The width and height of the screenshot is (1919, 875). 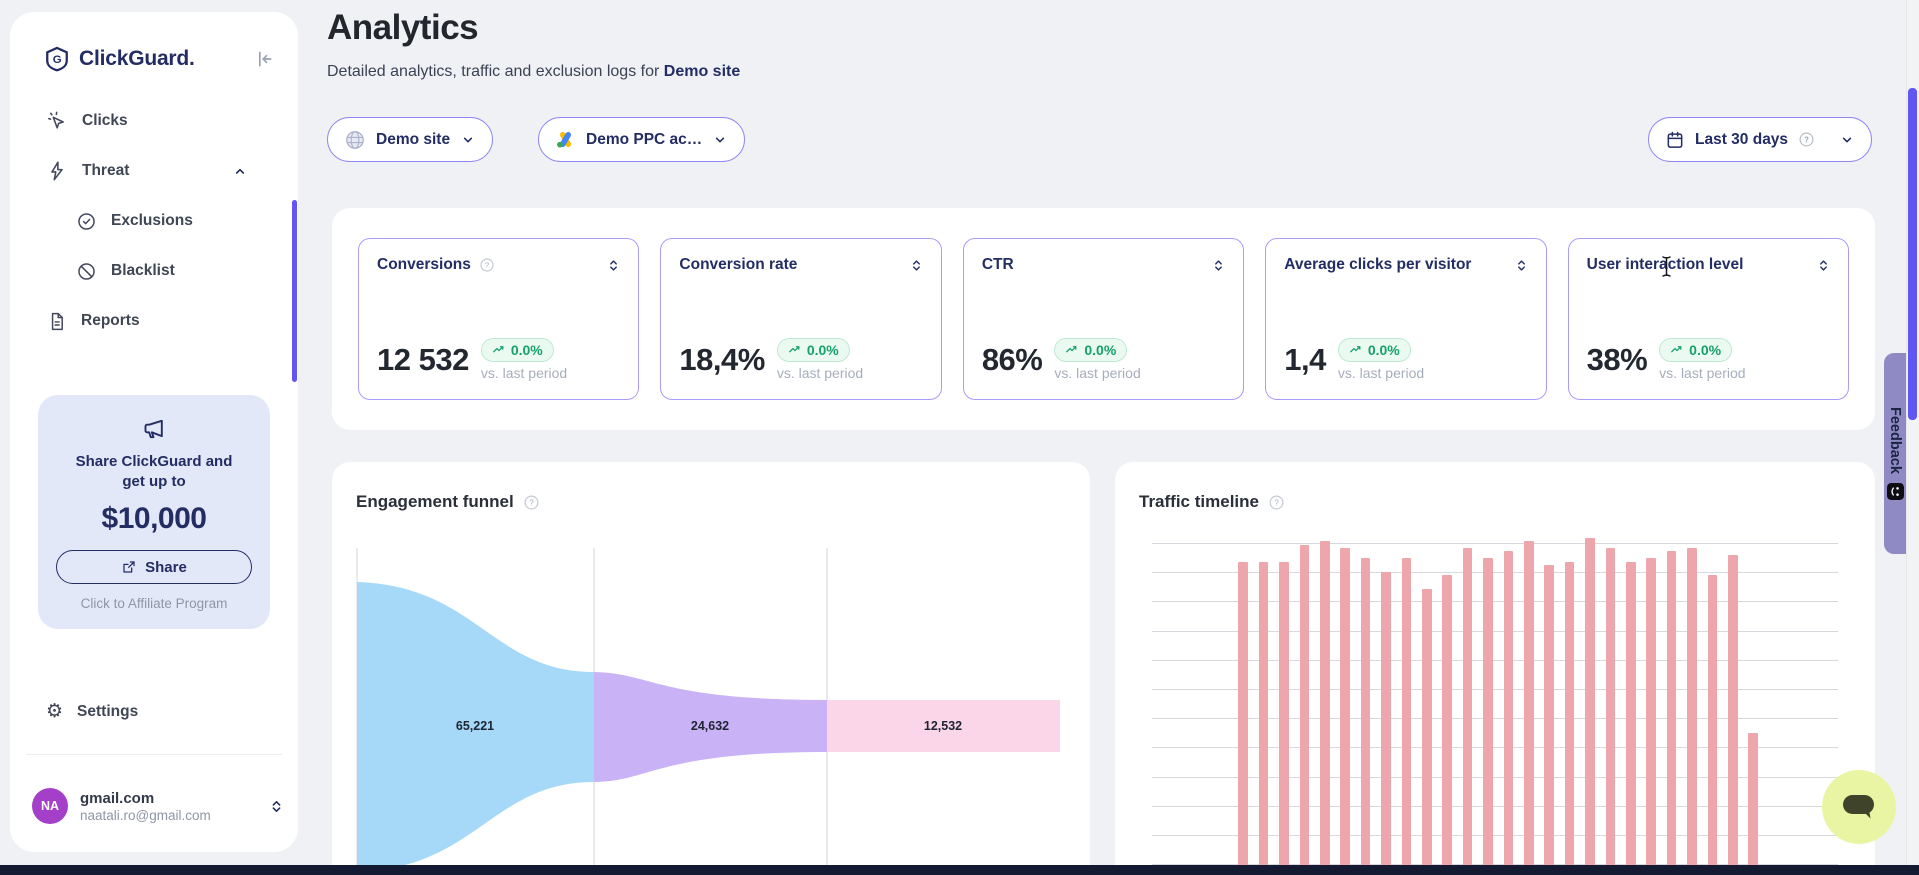 What do you see at coordinates (154, 603) in the screenshot?
I see `affiliate-caption: Click to Affiliate Program` at bounding box center [154, 603].